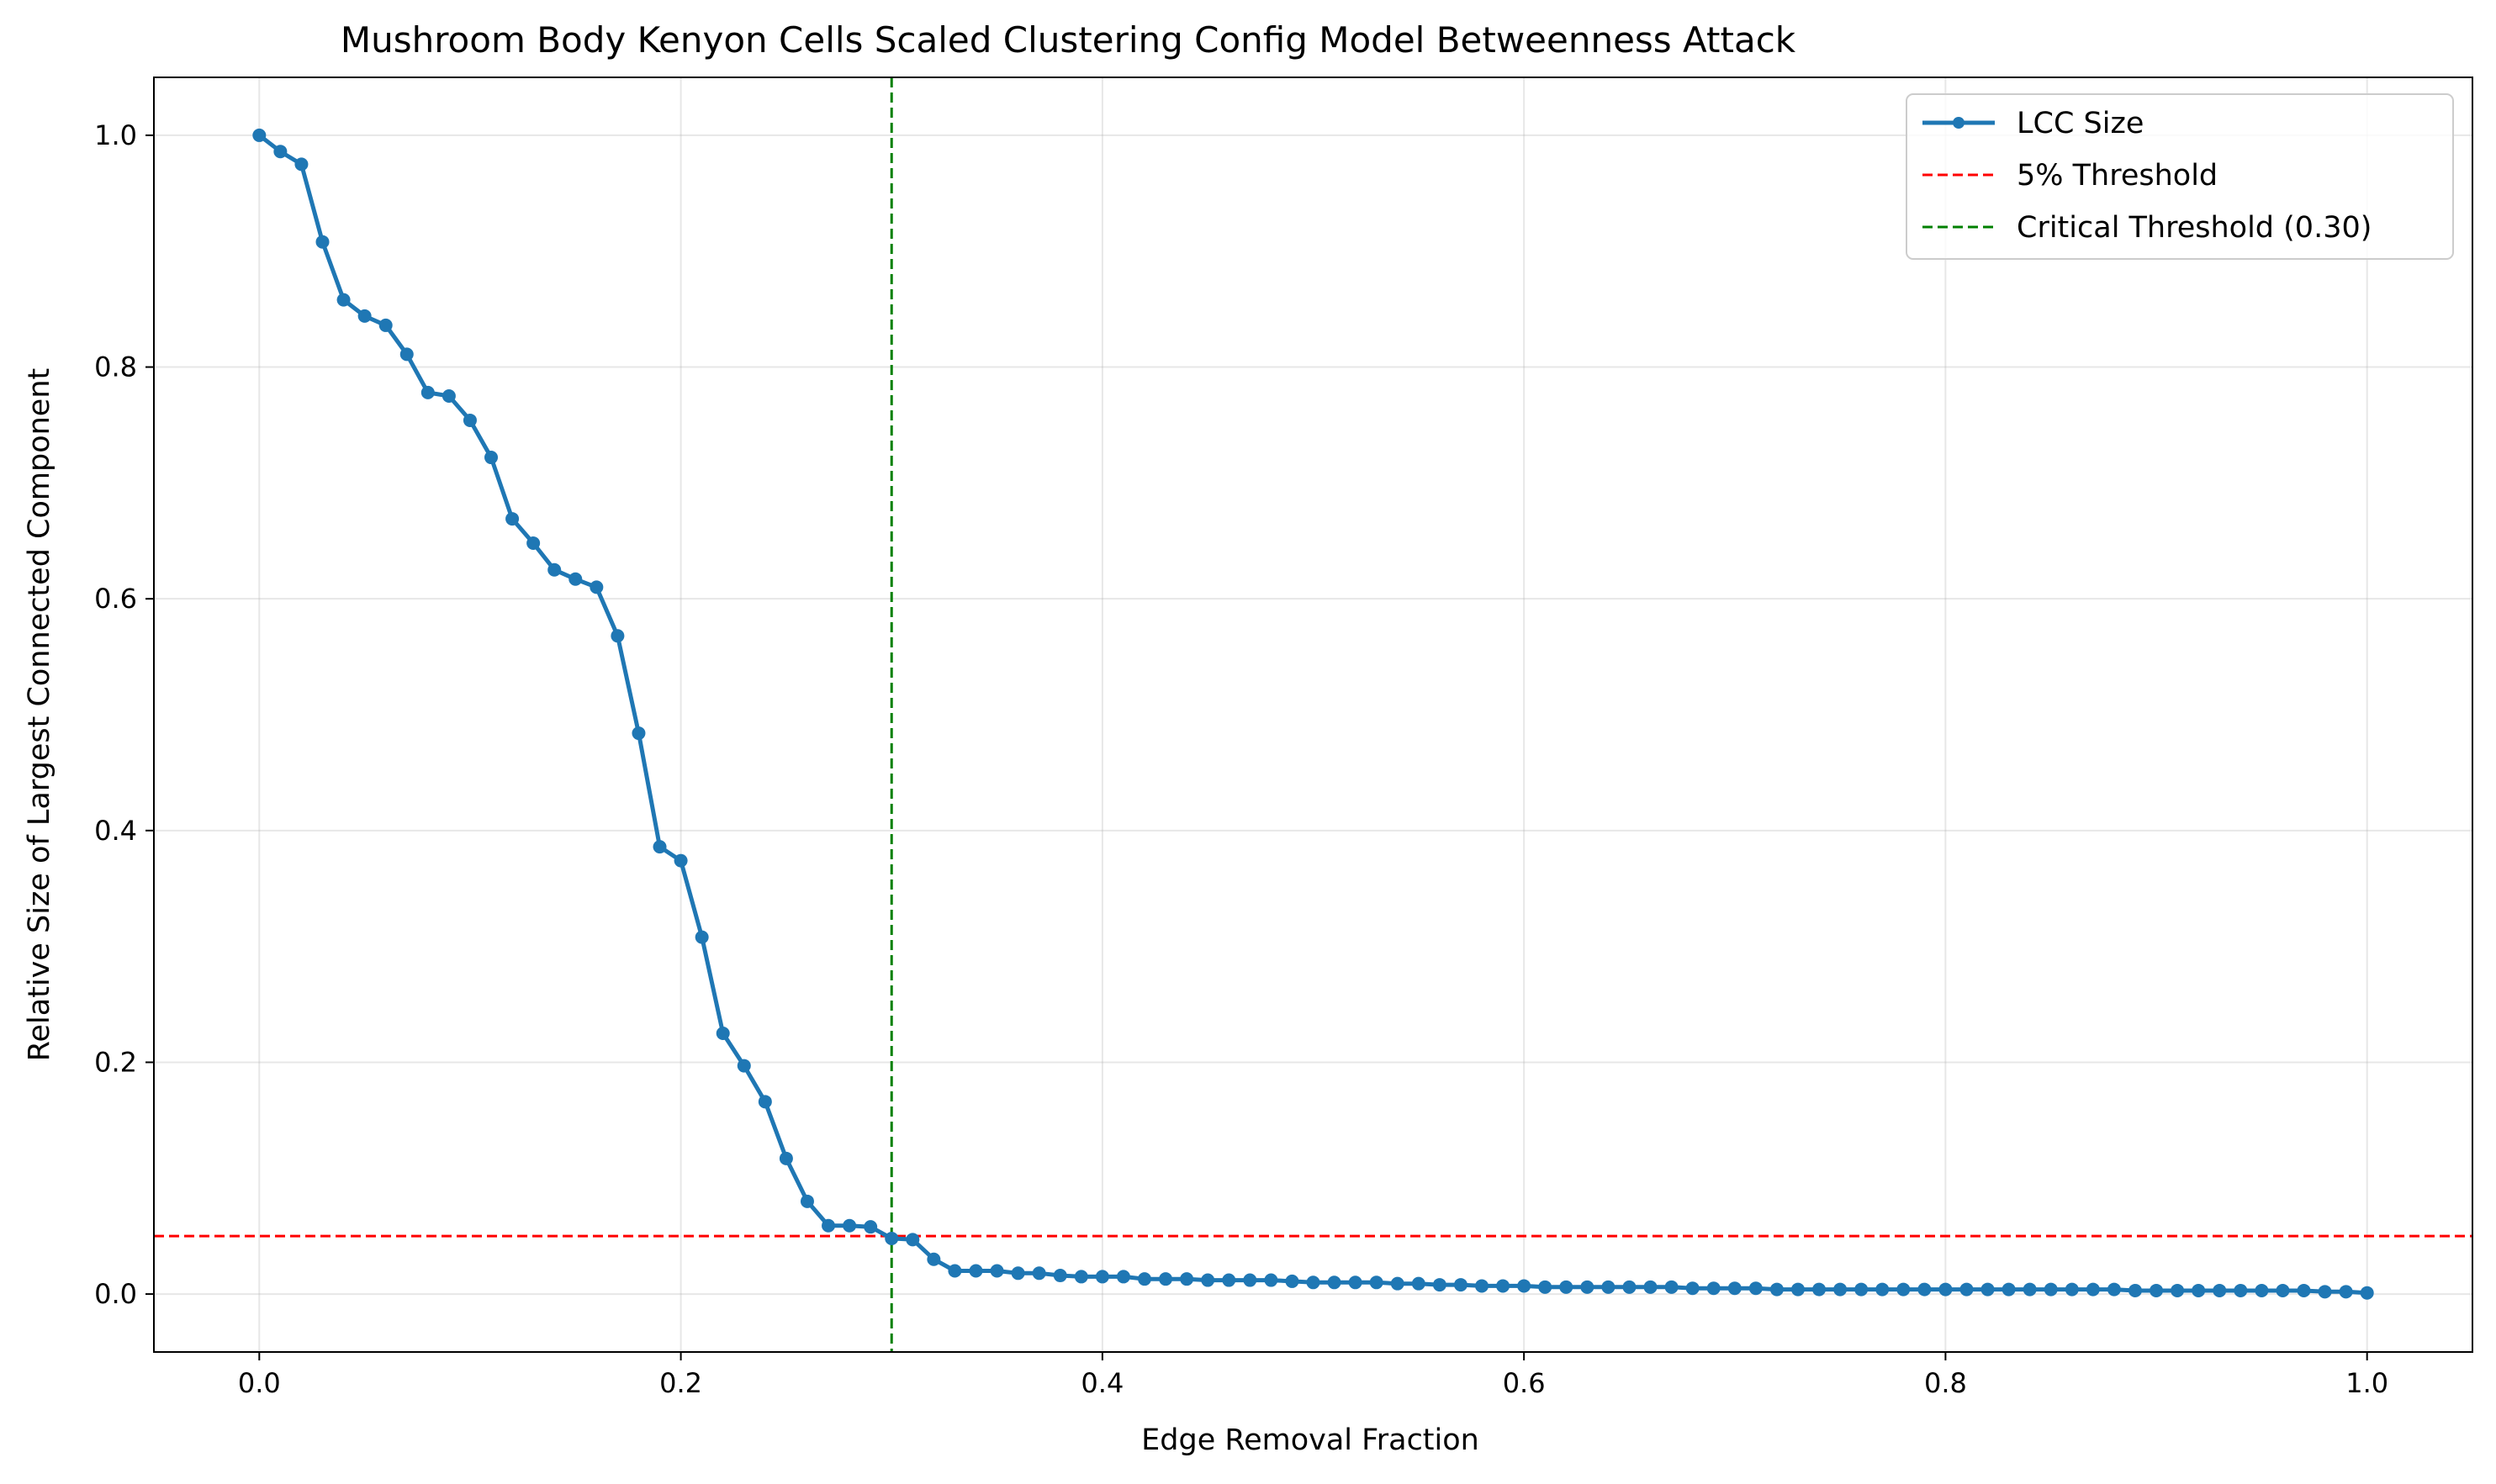 This screenshot has width=2496, height=1484. What do you see at coordinates (259, 1383) in the screenshot?
I see `x-tick-label: 0.0` at bounding box center [259, 1383].